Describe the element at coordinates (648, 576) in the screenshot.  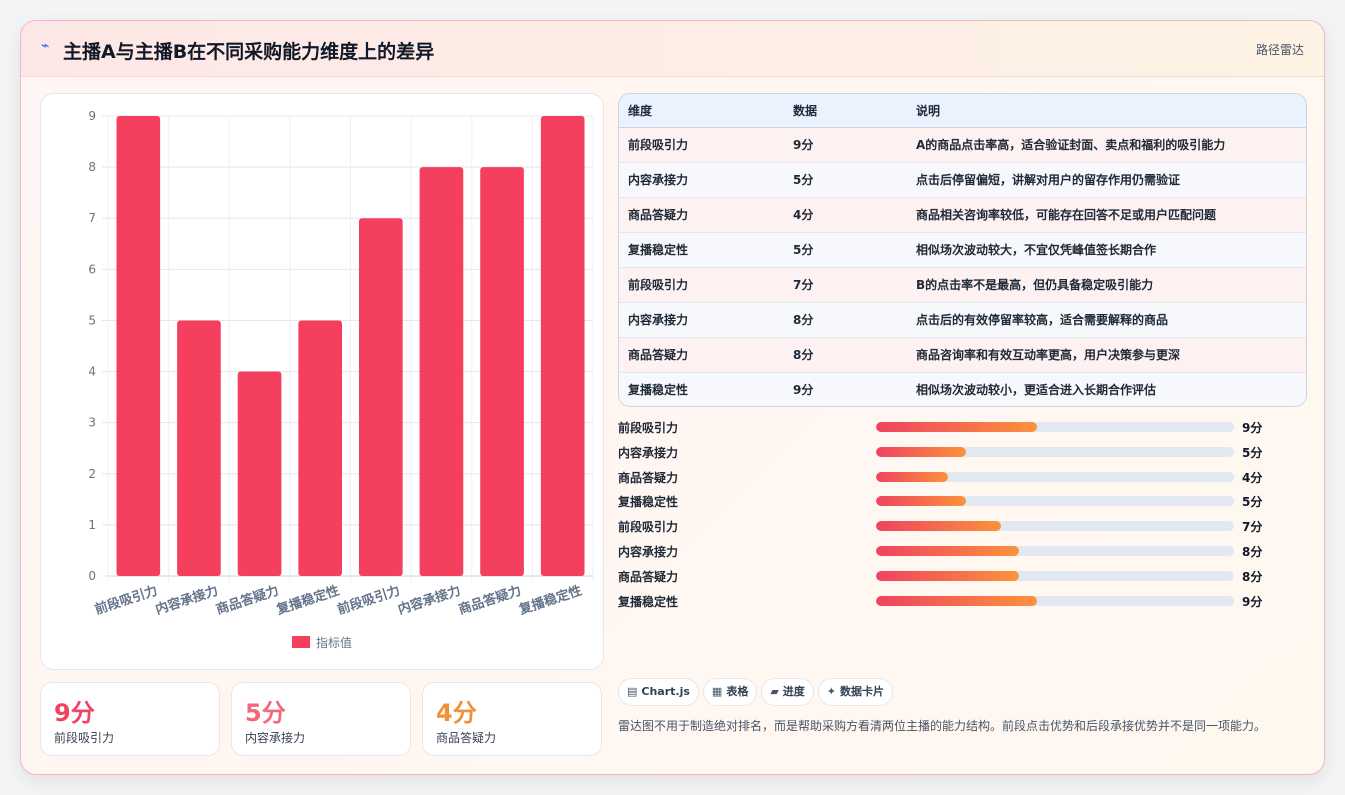
I see `progress-label: 商品答疑力` at that location.